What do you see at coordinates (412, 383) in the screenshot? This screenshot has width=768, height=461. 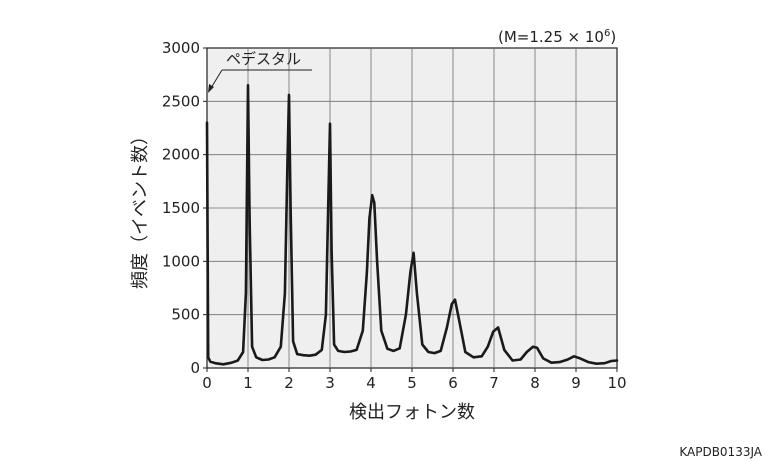 I see `x-tick-label: 5` at bounding box center [412, 383].